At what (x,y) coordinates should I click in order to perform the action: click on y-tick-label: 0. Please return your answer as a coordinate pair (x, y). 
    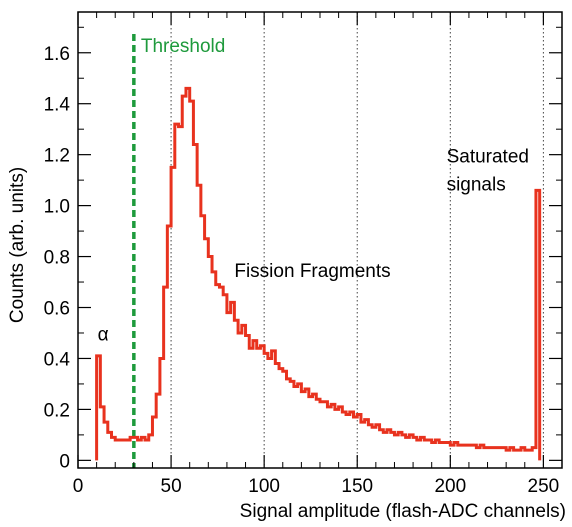
    Looking at the image, I should click on (64, 461).